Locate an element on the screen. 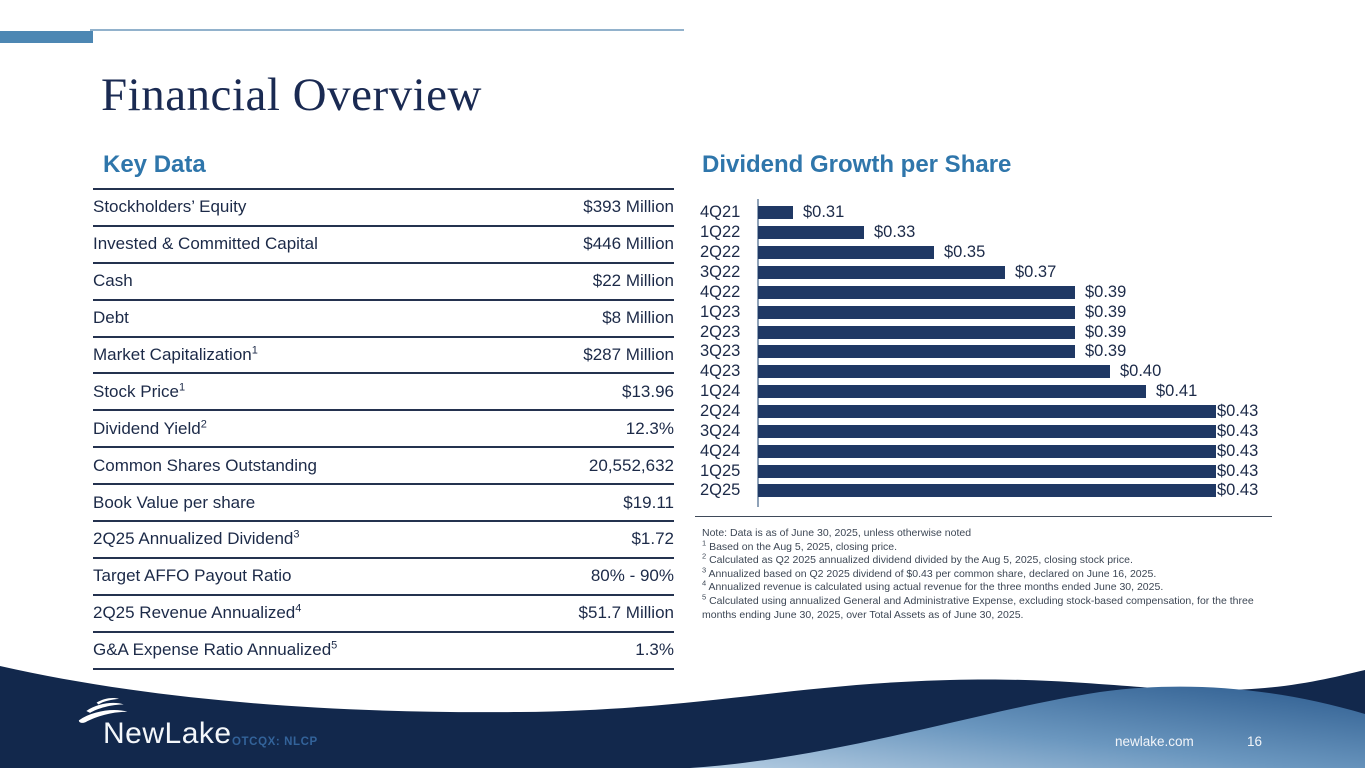 Image resolution: width=1365 pixels, height=768 pixels. table-row: G&A Expense Ratio Annualized5 1.3% is located at coordinates (383, 651).